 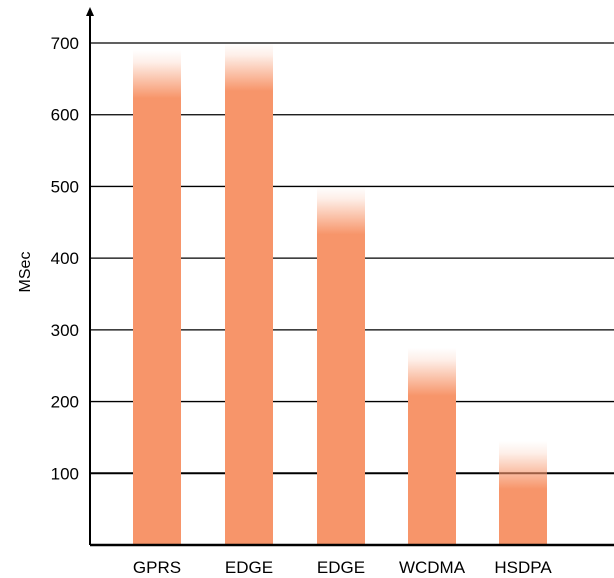 What do you see at coordinates (25, 272) in the screenshot?
I see `y-axis-title: MSec` at bounding box center [25, 272].